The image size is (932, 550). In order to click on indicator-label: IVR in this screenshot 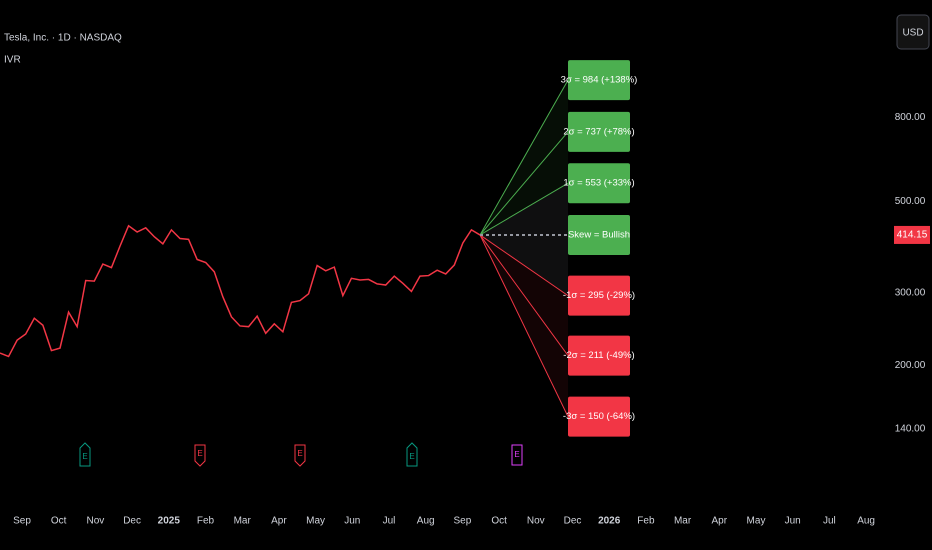, I will do `click(12, 60)`.